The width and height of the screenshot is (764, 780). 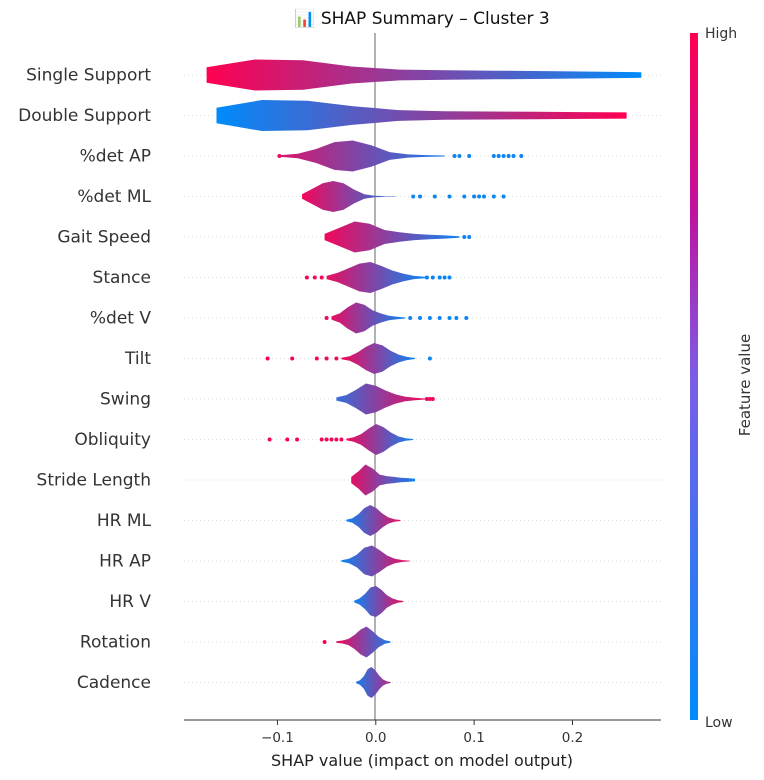 What do you see at coordinates (719, 723) in the screenshot?
I see `colorbar-low-label: Low` at bounding box center [719, 723].